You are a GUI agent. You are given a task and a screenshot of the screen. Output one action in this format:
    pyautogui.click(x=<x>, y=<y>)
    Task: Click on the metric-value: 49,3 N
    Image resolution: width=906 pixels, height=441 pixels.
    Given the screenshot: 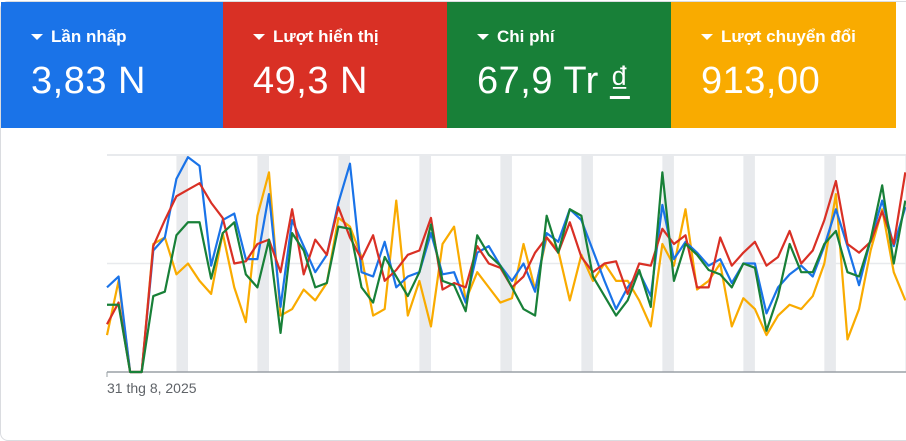 What is the action you would take?
    pyautogui.click(x=350, y=81)
    